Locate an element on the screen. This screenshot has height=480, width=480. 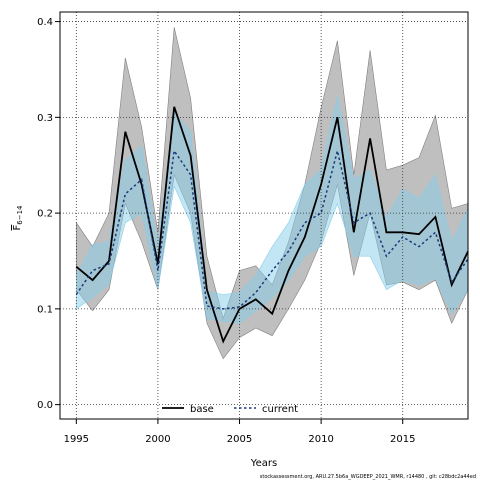
y-axis-label: F6−14 is located at coordinates (18, 218).